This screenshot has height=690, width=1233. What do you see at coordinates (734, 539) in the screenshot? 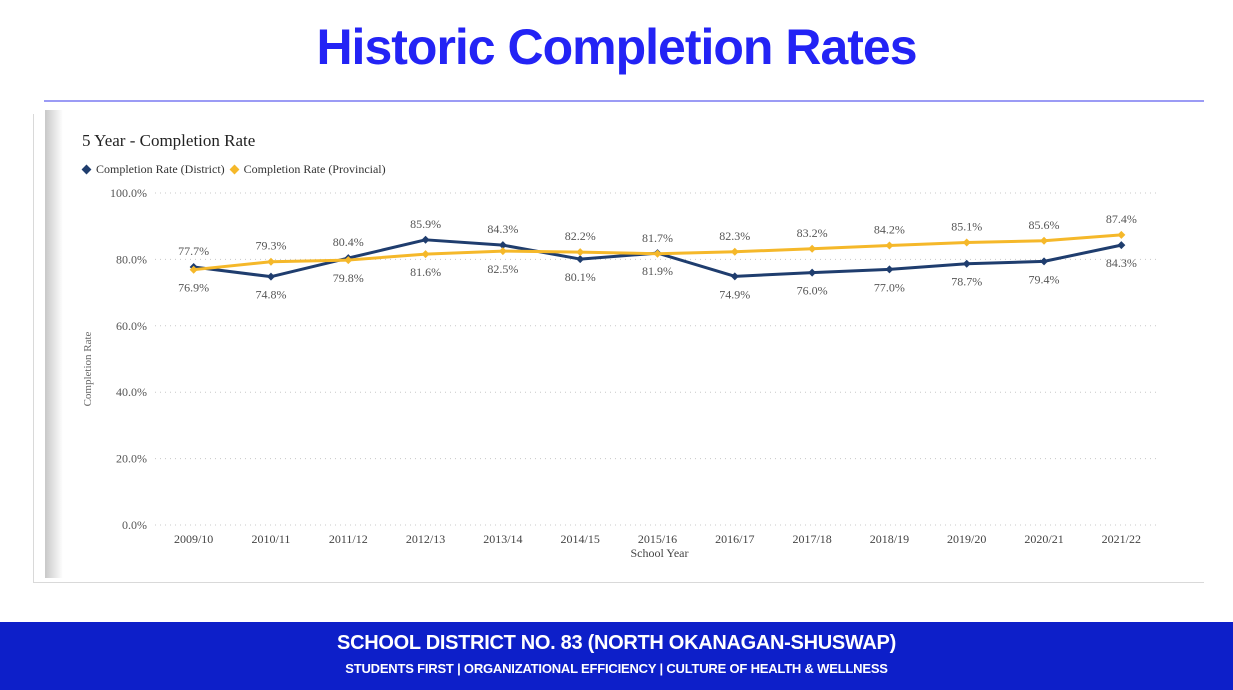
I see `x-tick-label: 2016/17` at bounding box center [734, 539].